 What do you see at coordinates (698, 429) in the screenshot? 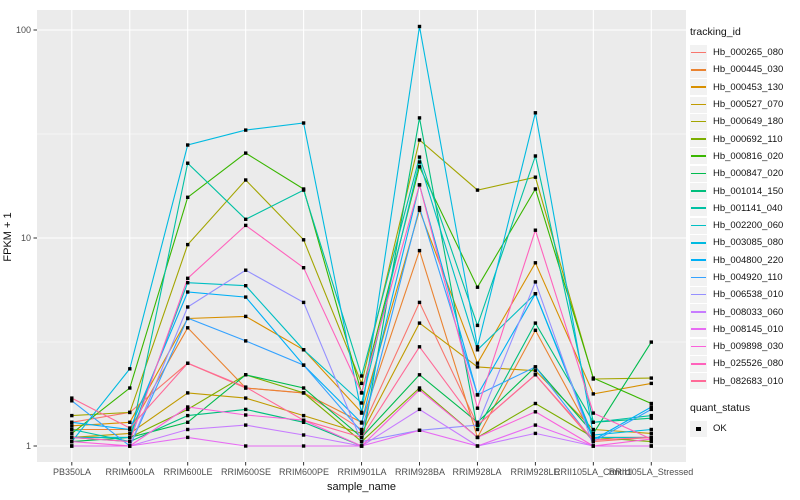
I see `ok-square-marker-icon` at bounding box center [698, 429].